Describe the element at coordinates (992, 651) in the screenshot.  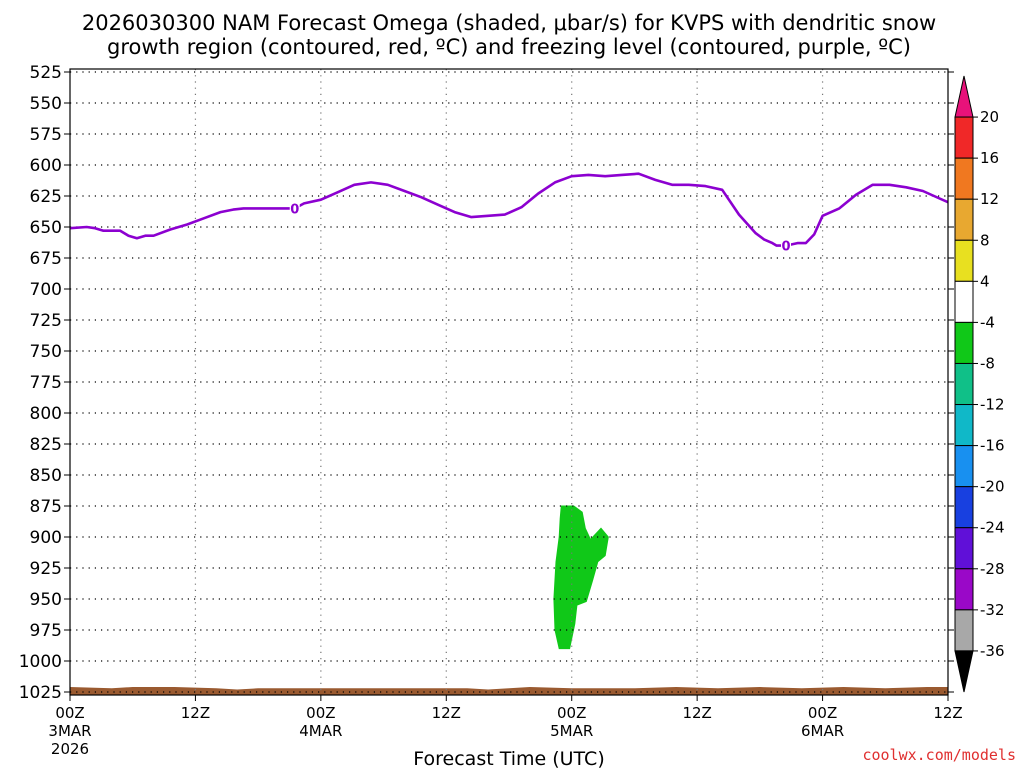
I see `colorbar-tick-label: -36` at that location.